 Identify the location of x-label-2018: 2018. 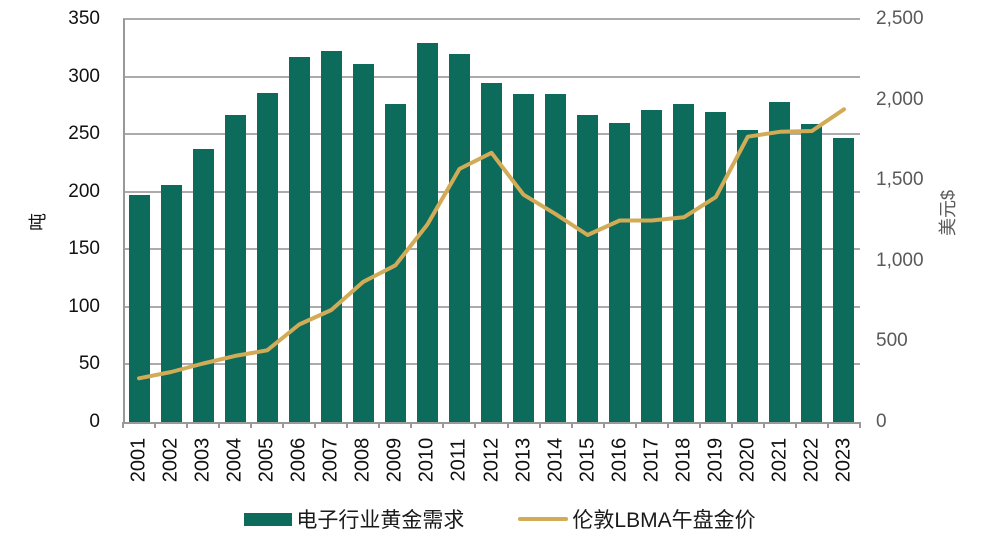
(683, 460).